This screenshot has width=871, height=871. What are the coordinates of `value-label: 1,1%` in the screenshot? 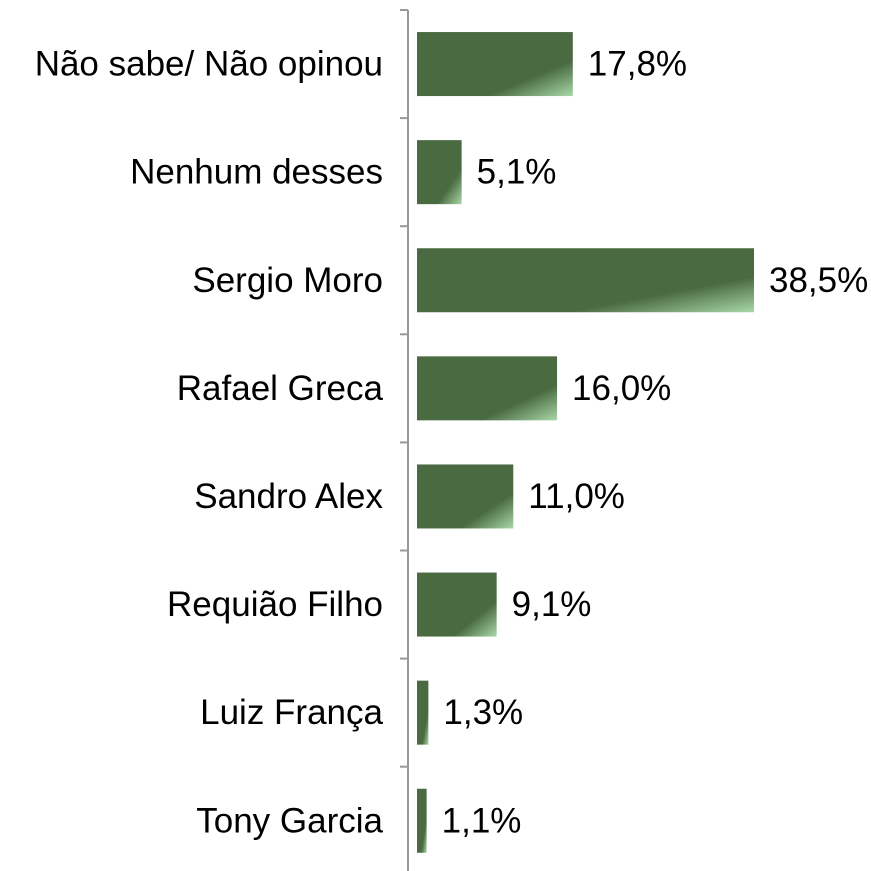 It's located at (482, 820).